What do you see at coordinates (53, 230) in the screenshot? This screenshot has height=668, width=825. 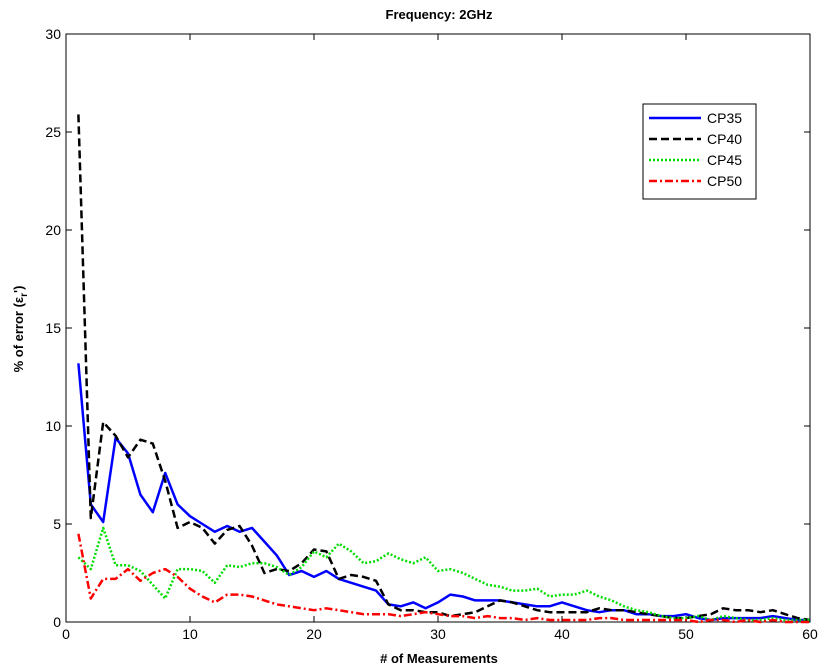 I see `y-tick-label: 20` at bounding box center [53, 230].